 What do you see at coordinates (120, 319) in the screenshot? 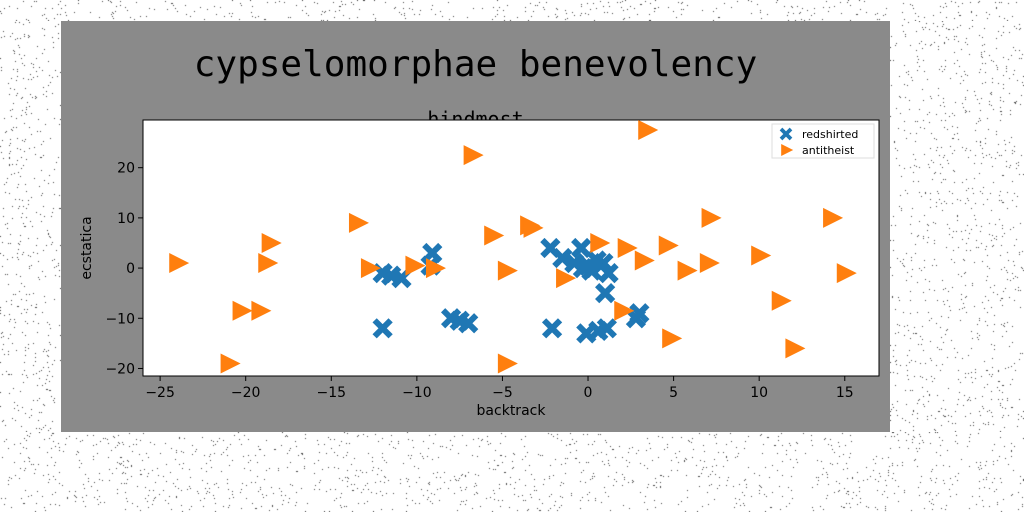
I see `y-tick-label: −10` at bounding box center [120, 319].